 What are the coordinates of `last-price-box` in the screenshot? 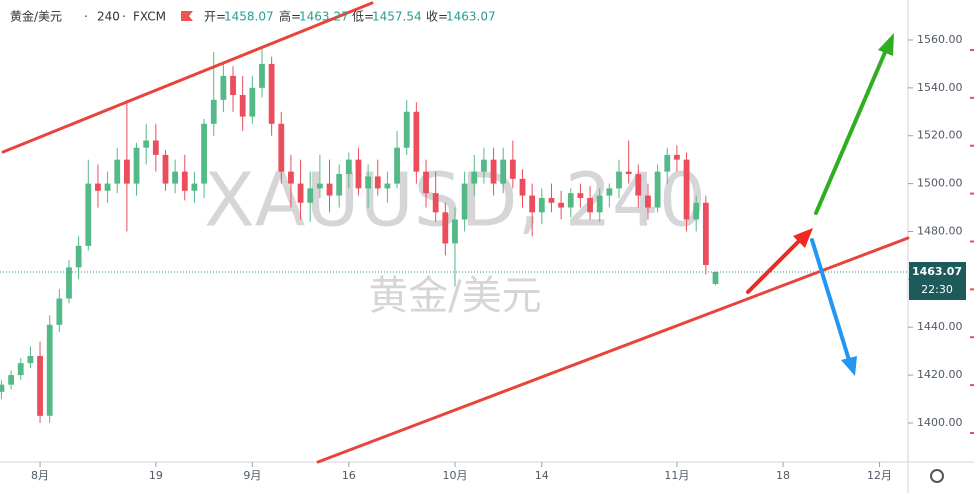 It's located at (937, 281).